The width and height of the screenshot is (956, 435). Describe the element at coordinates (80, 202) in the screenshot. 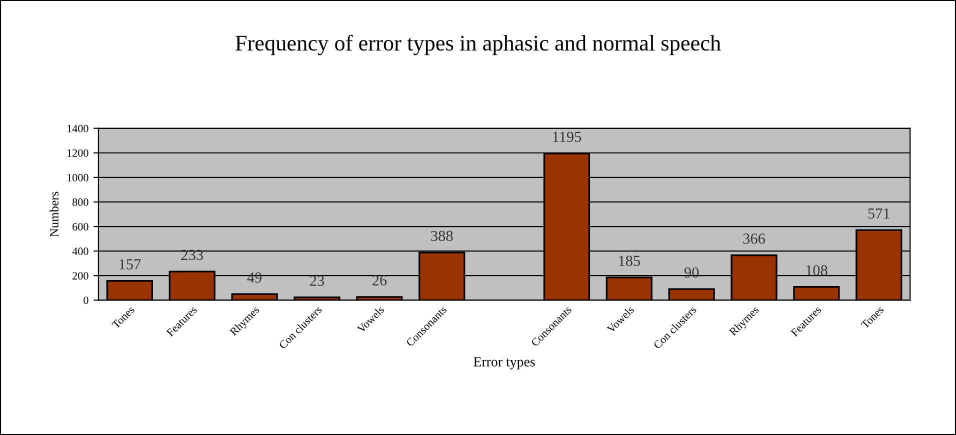

I see `y-tick-label: 800` at that location.